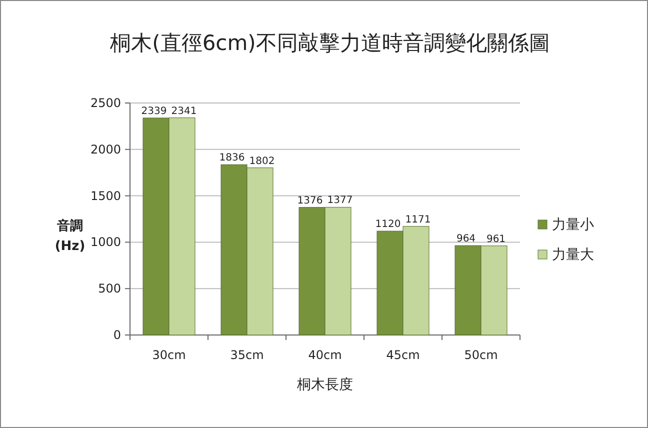 This screenshot has width=648, height=428. What do you see at coordinates (169, 355) in the screenshot?
I see `x-tick-label: 30cm` at bounding box center [169, 355].